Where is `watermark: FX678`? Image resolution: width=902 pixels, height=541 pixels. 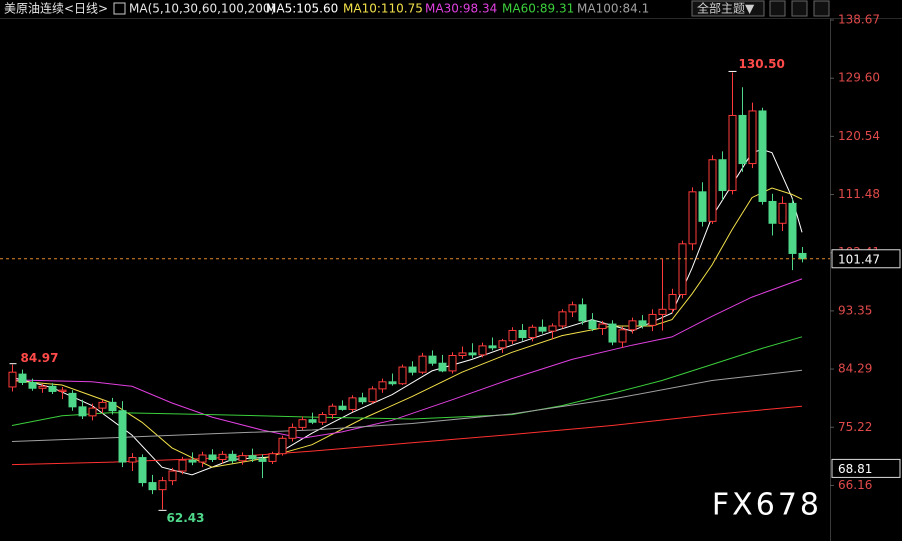
watermark: FX678 is located at coordinates (767, 505).